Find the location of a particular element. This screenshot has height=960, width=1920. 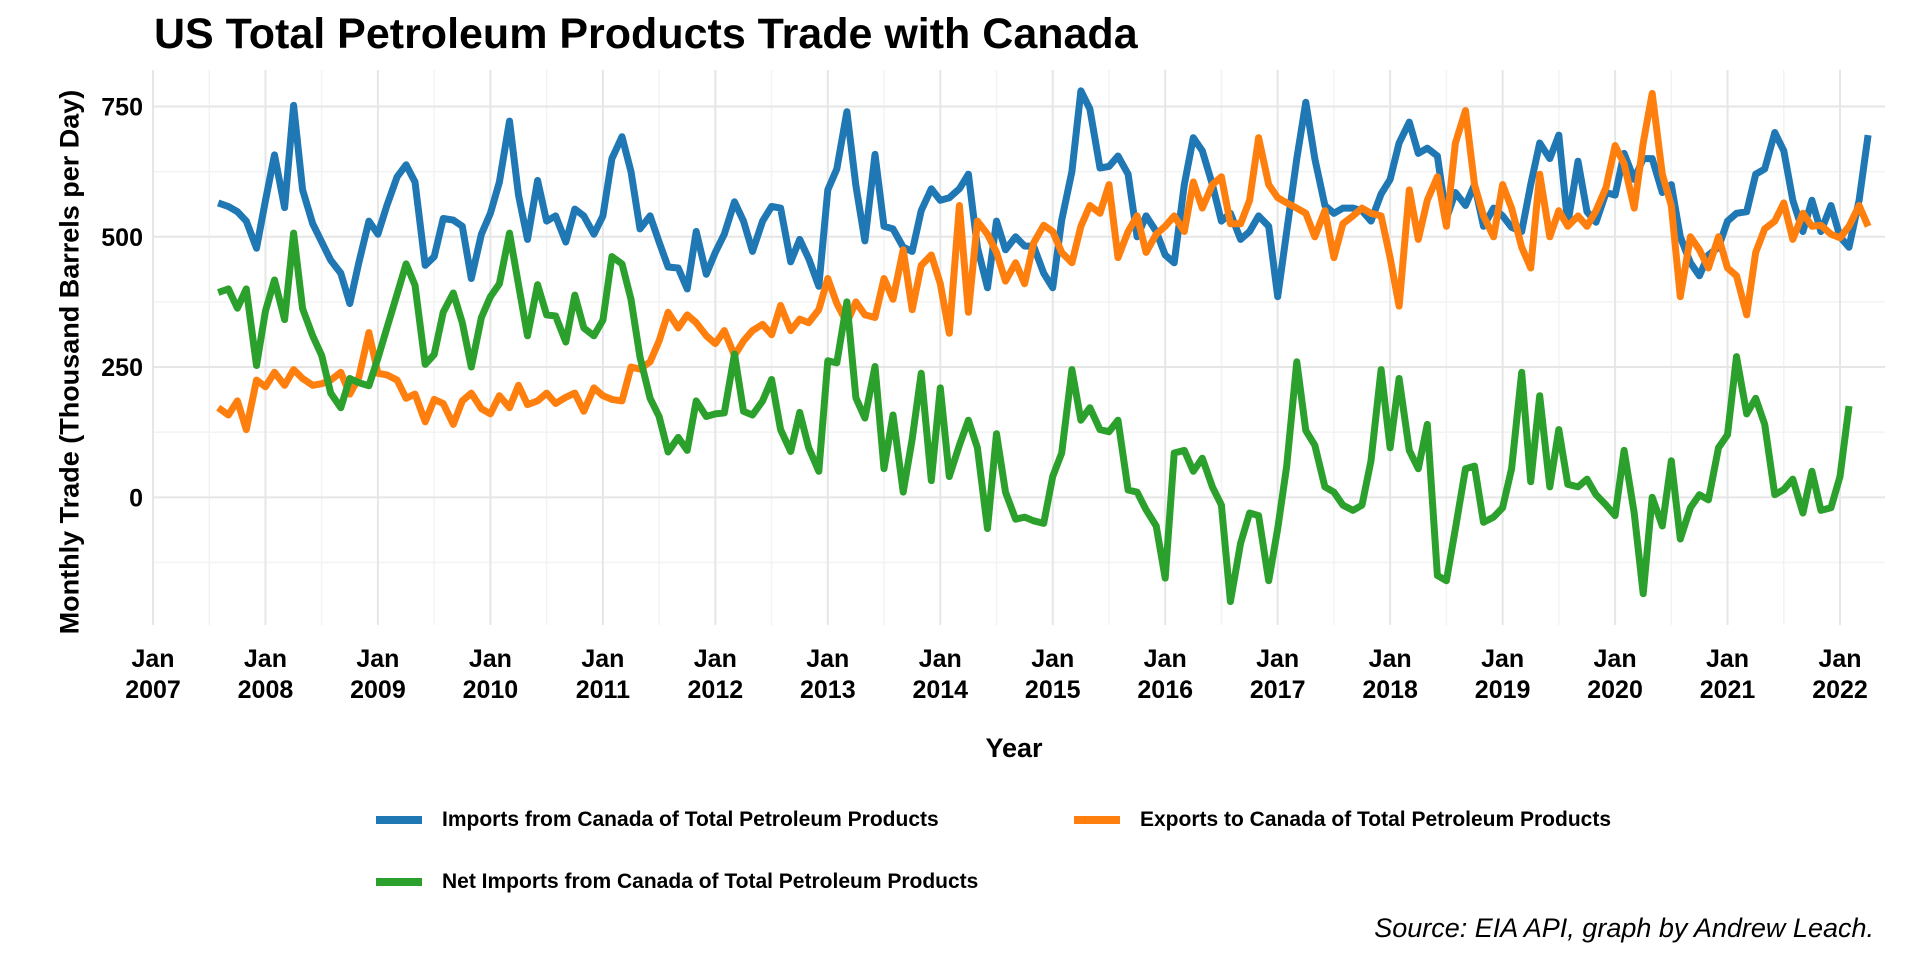

x-tick-label: Jan 2021 is located at coordinates (1728, 674).